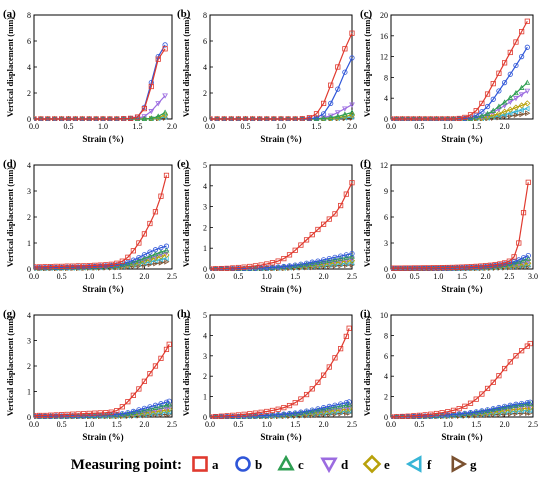  I want to click on y-tick-label: 2, so click(29, 93).